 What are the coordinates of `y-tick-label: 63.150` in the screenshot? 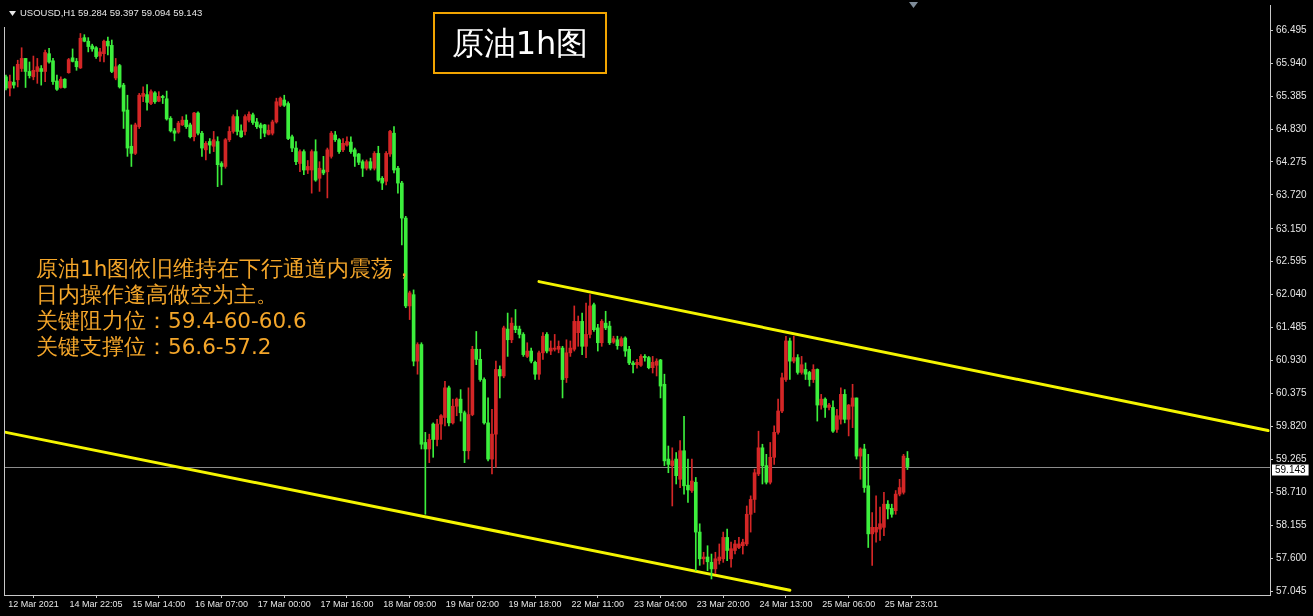 It's located at (1292, 228).